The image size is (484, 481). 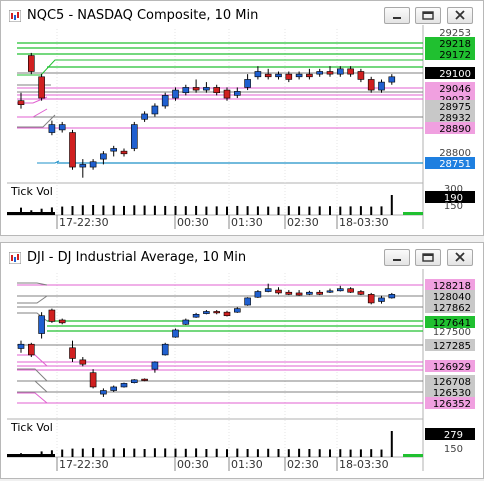 I want to click on price-label: 127285, so click(x=452, y=346).